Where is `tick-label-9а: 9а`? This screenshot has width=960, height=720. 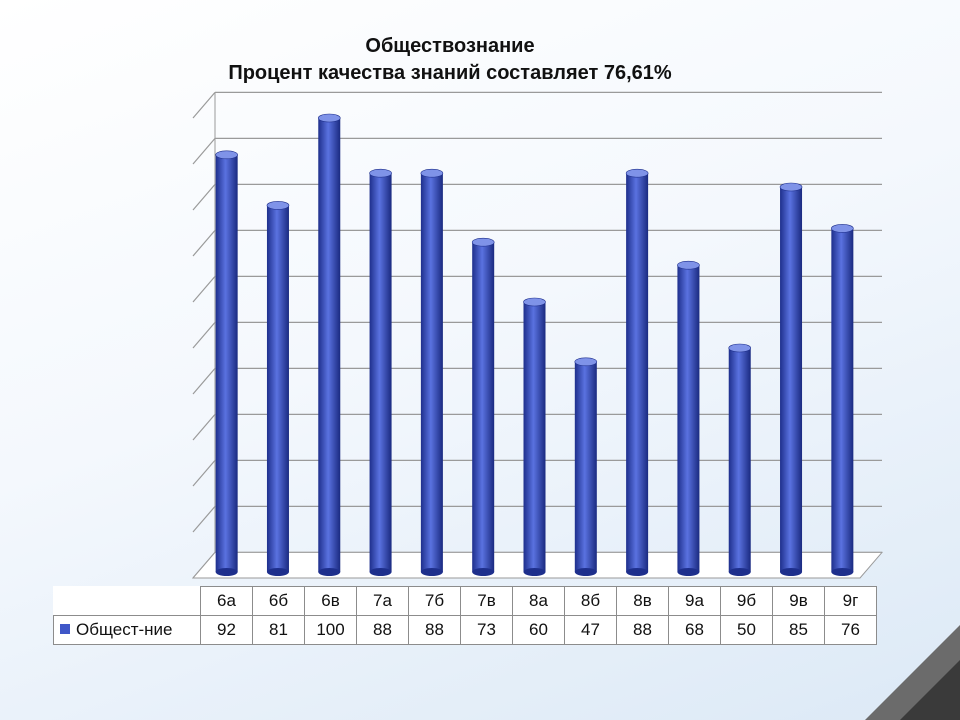 tick-label-9а: 9а is located at coordinates (694, 601).